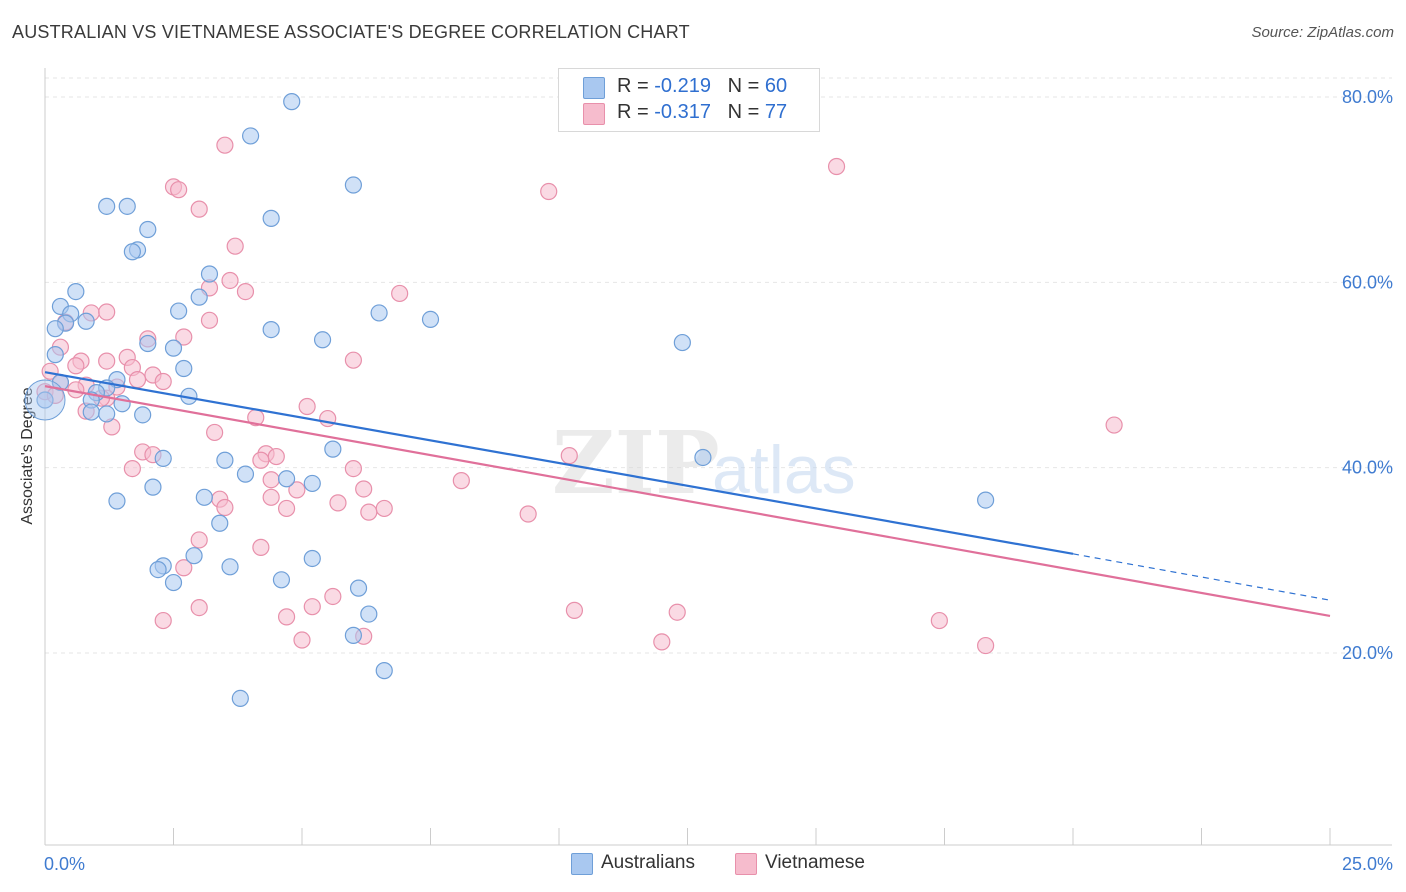 Image resolution: width=1406 pixels, height=892 pixels. What do you see at coordinates (776, 86) in the screenshot?
I see `legend-n-value: 60` at bounding box center [776, 86].